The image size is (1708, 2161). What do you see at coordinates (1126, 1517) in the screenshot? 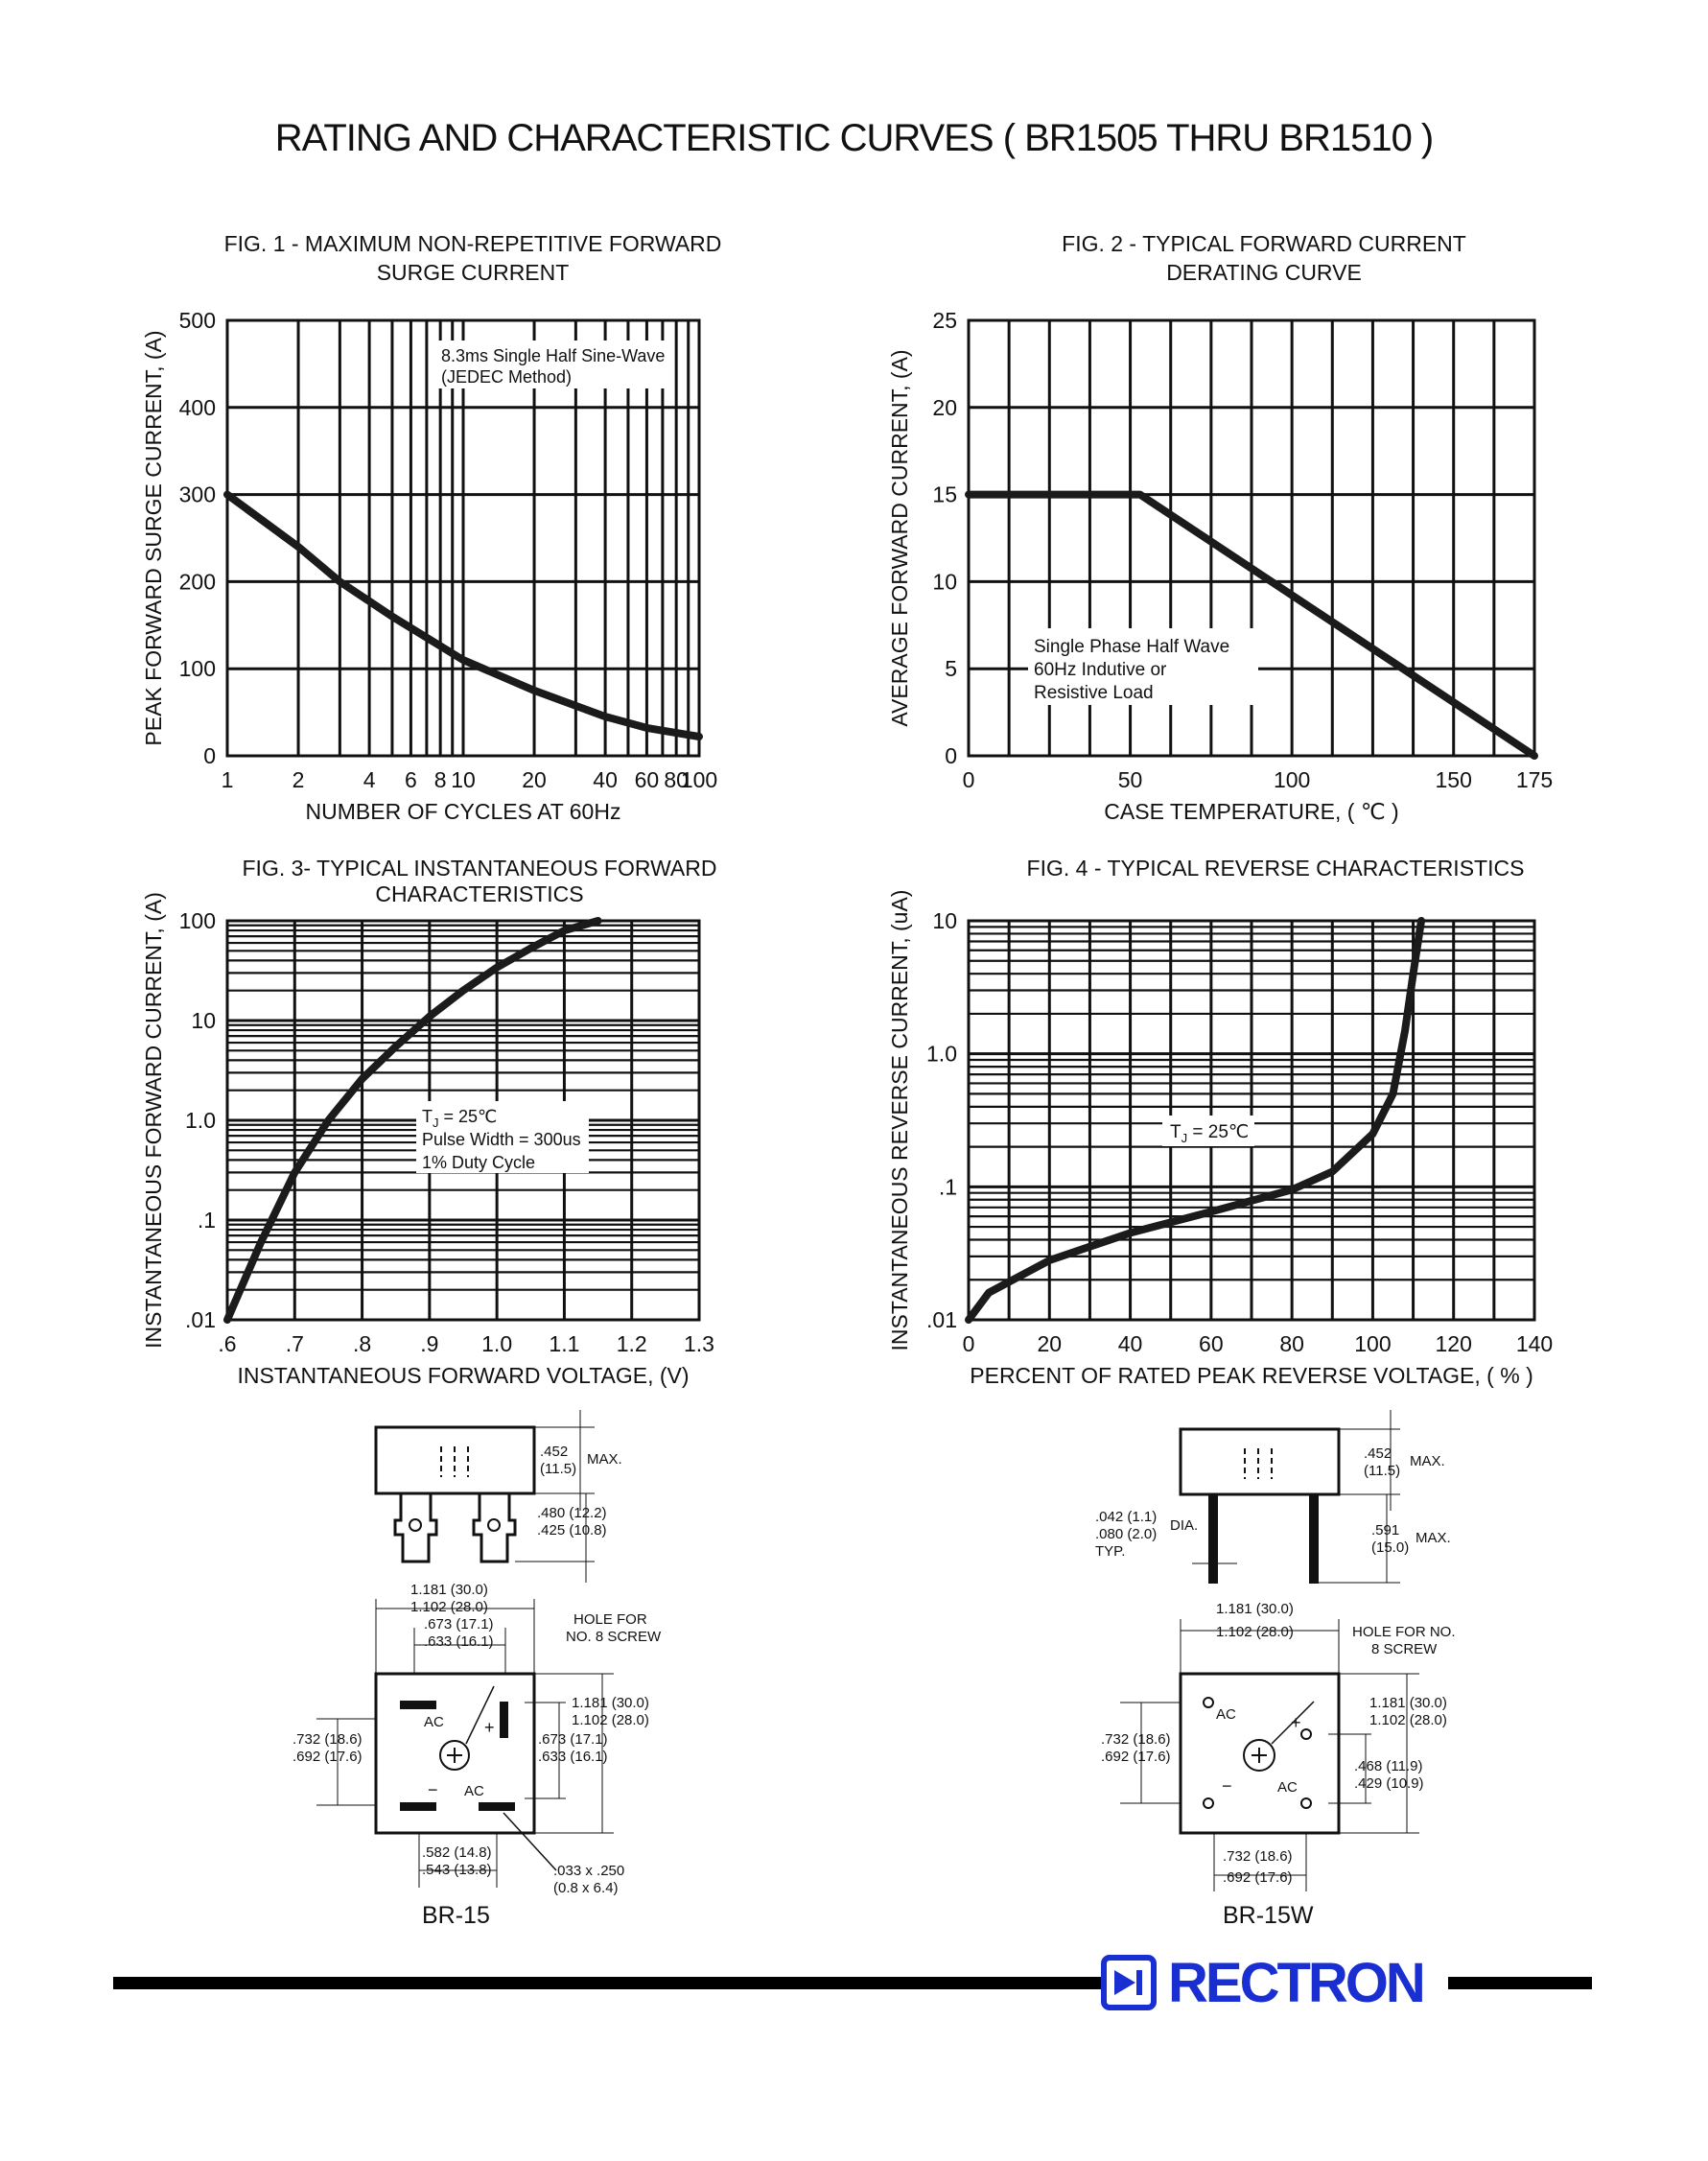
I see `br15w-dim-042: .042 (1.1)` at bounding box center [1126, 1517].